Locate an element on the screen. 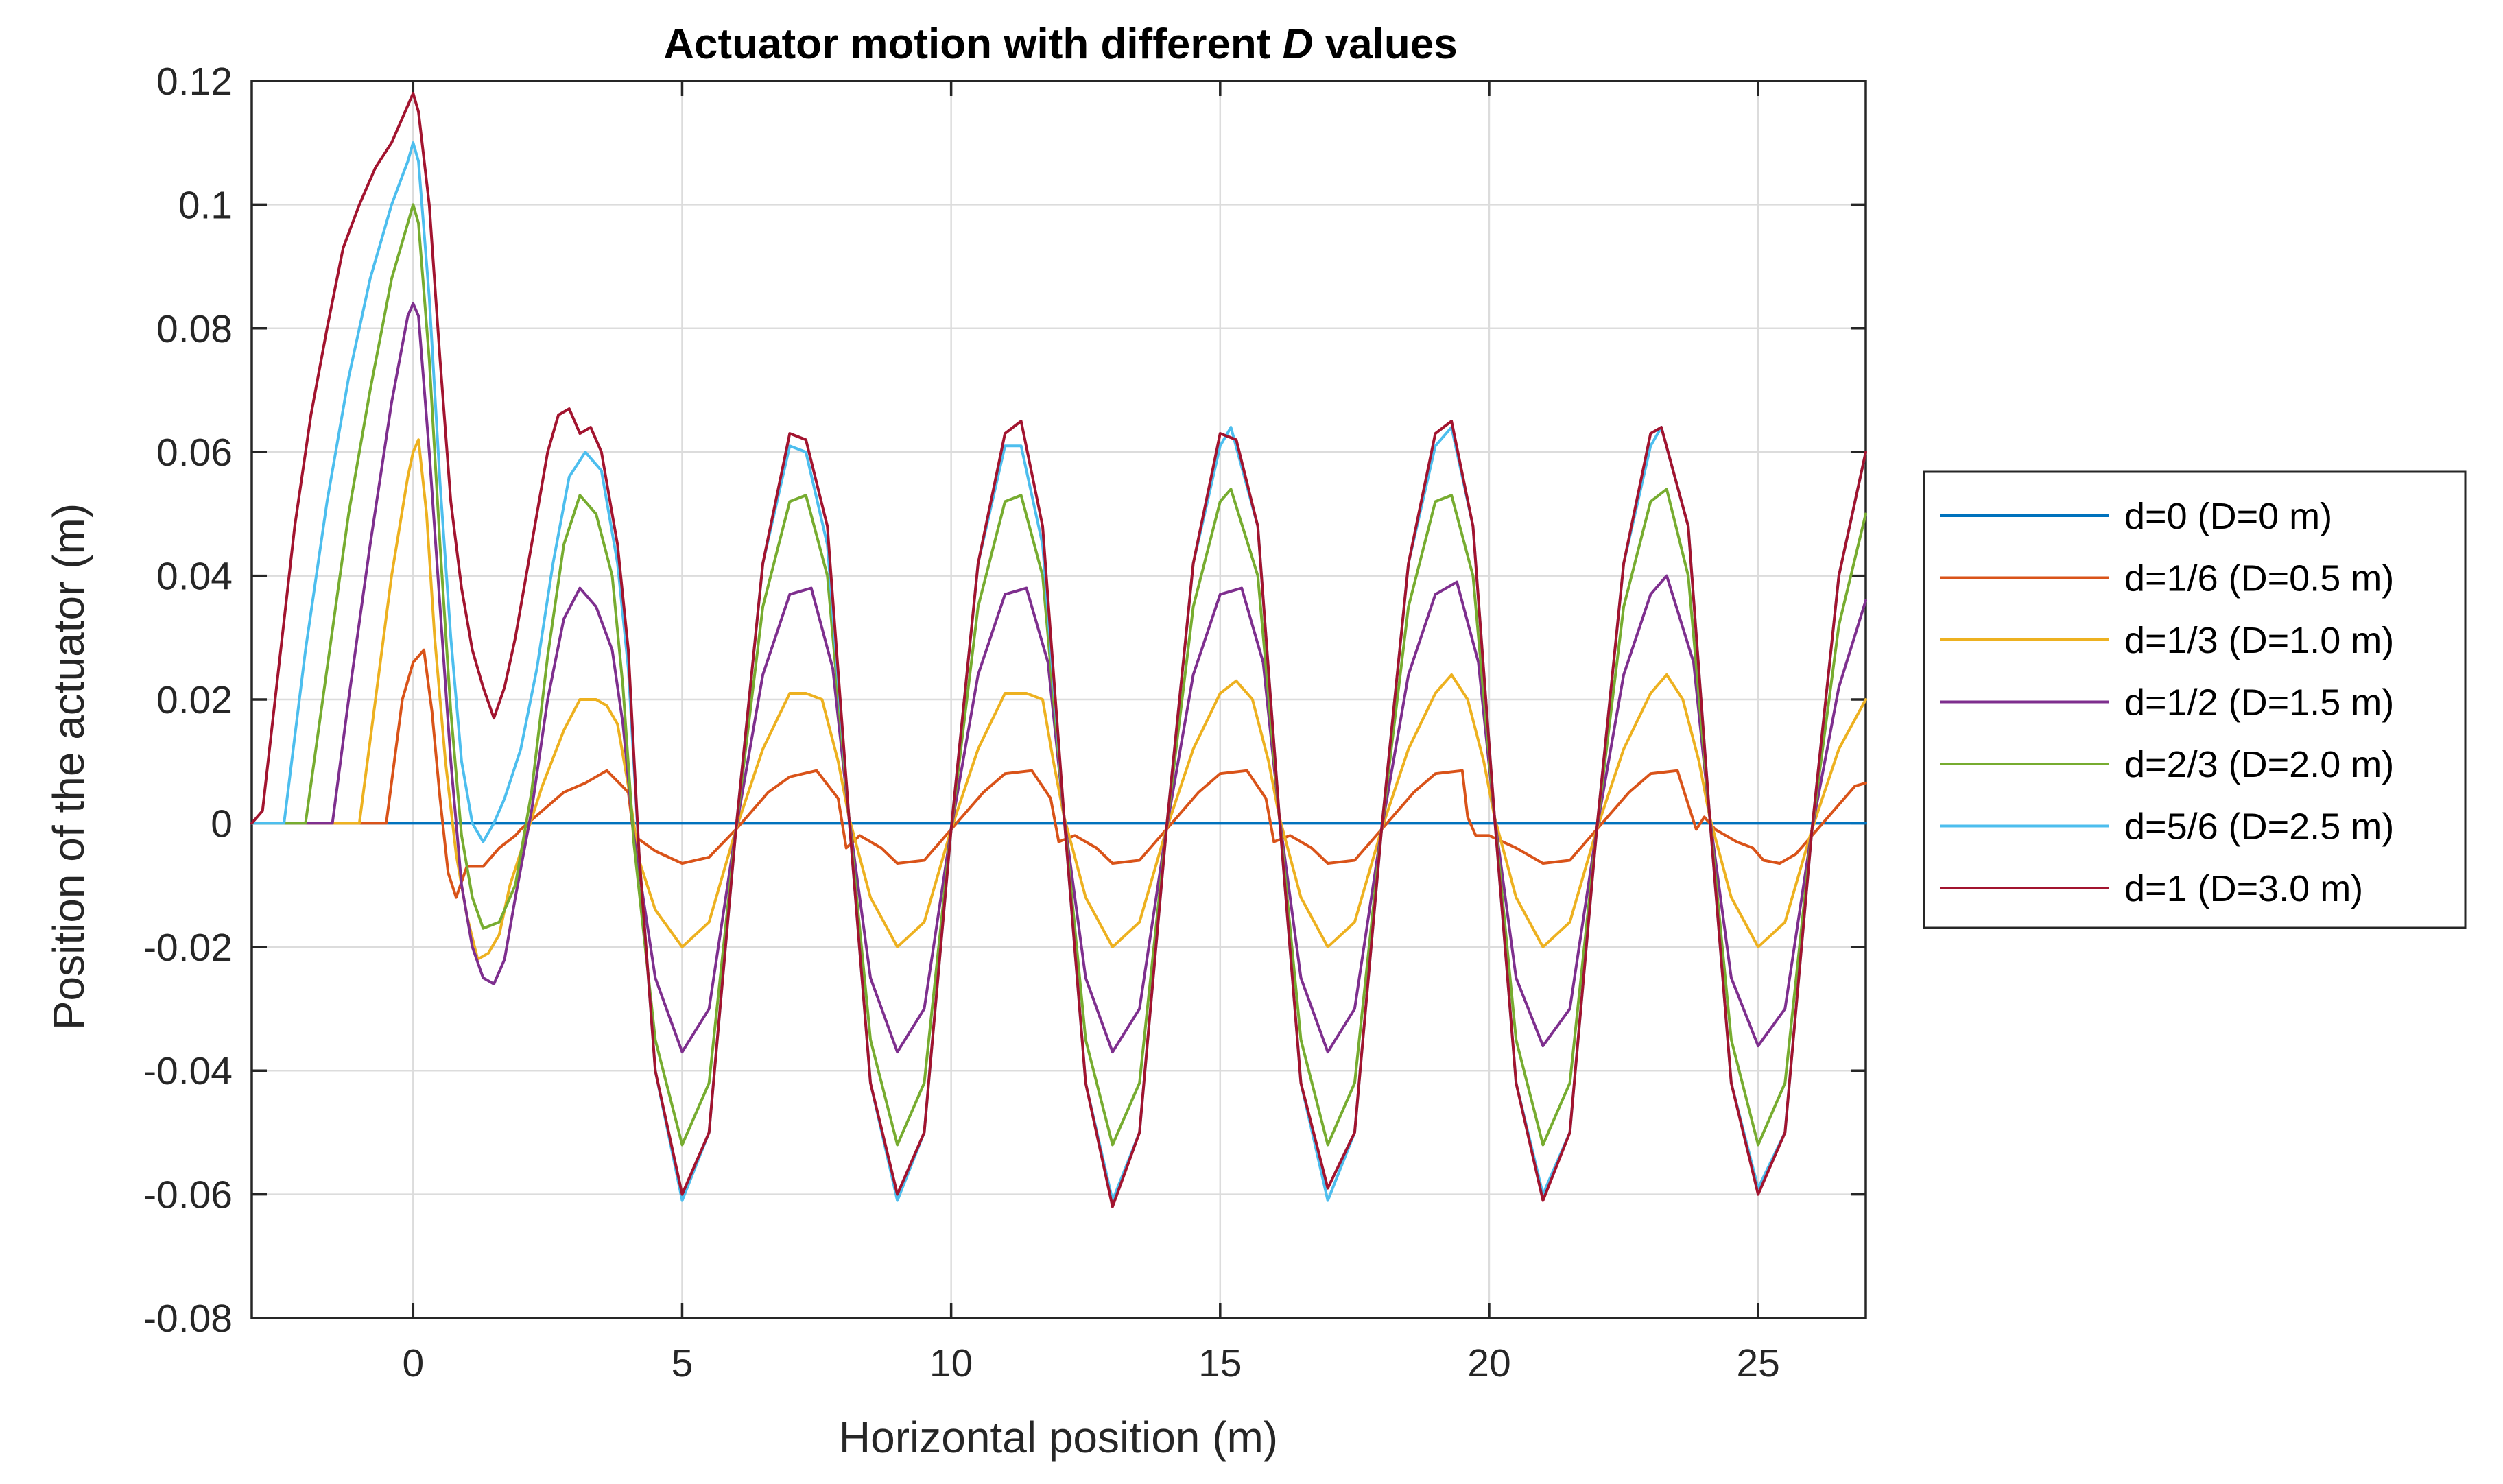  legend-entry: d=1/2 (D=1.5 m) is located at coordinates (2259, 702).